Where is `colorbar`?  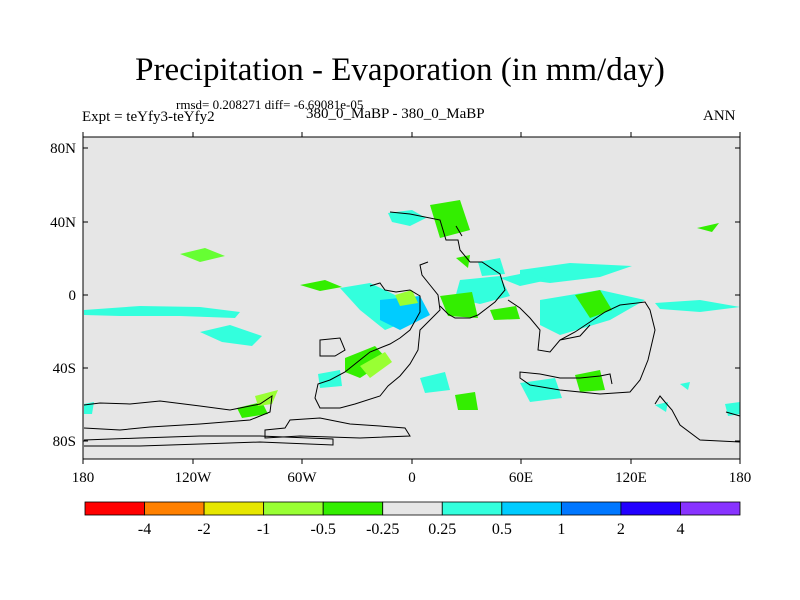
colorbar is located at coordinates (412, 508).